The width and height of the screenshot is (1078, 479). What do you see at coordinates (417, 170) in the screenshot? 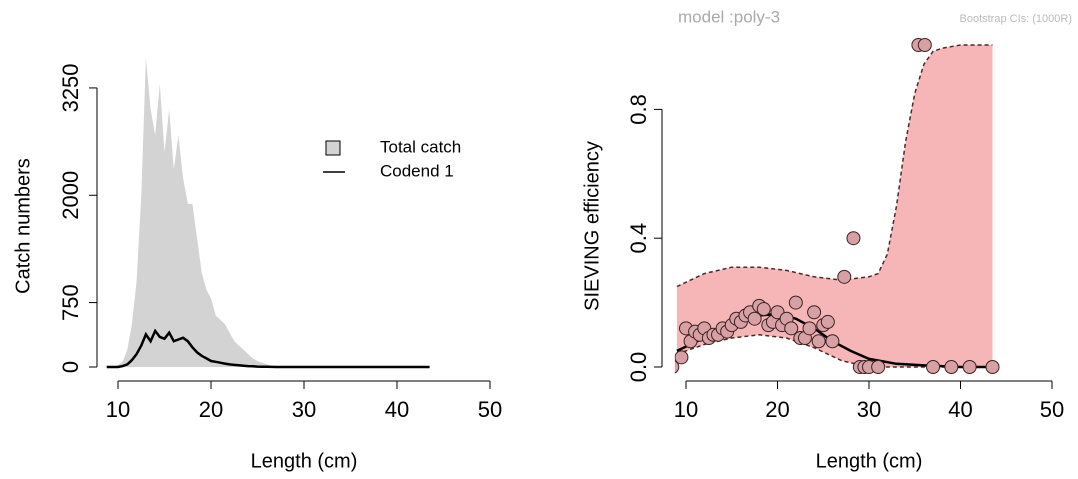
I see `legend-label: Codend 1` at bounding box center [417, 170].